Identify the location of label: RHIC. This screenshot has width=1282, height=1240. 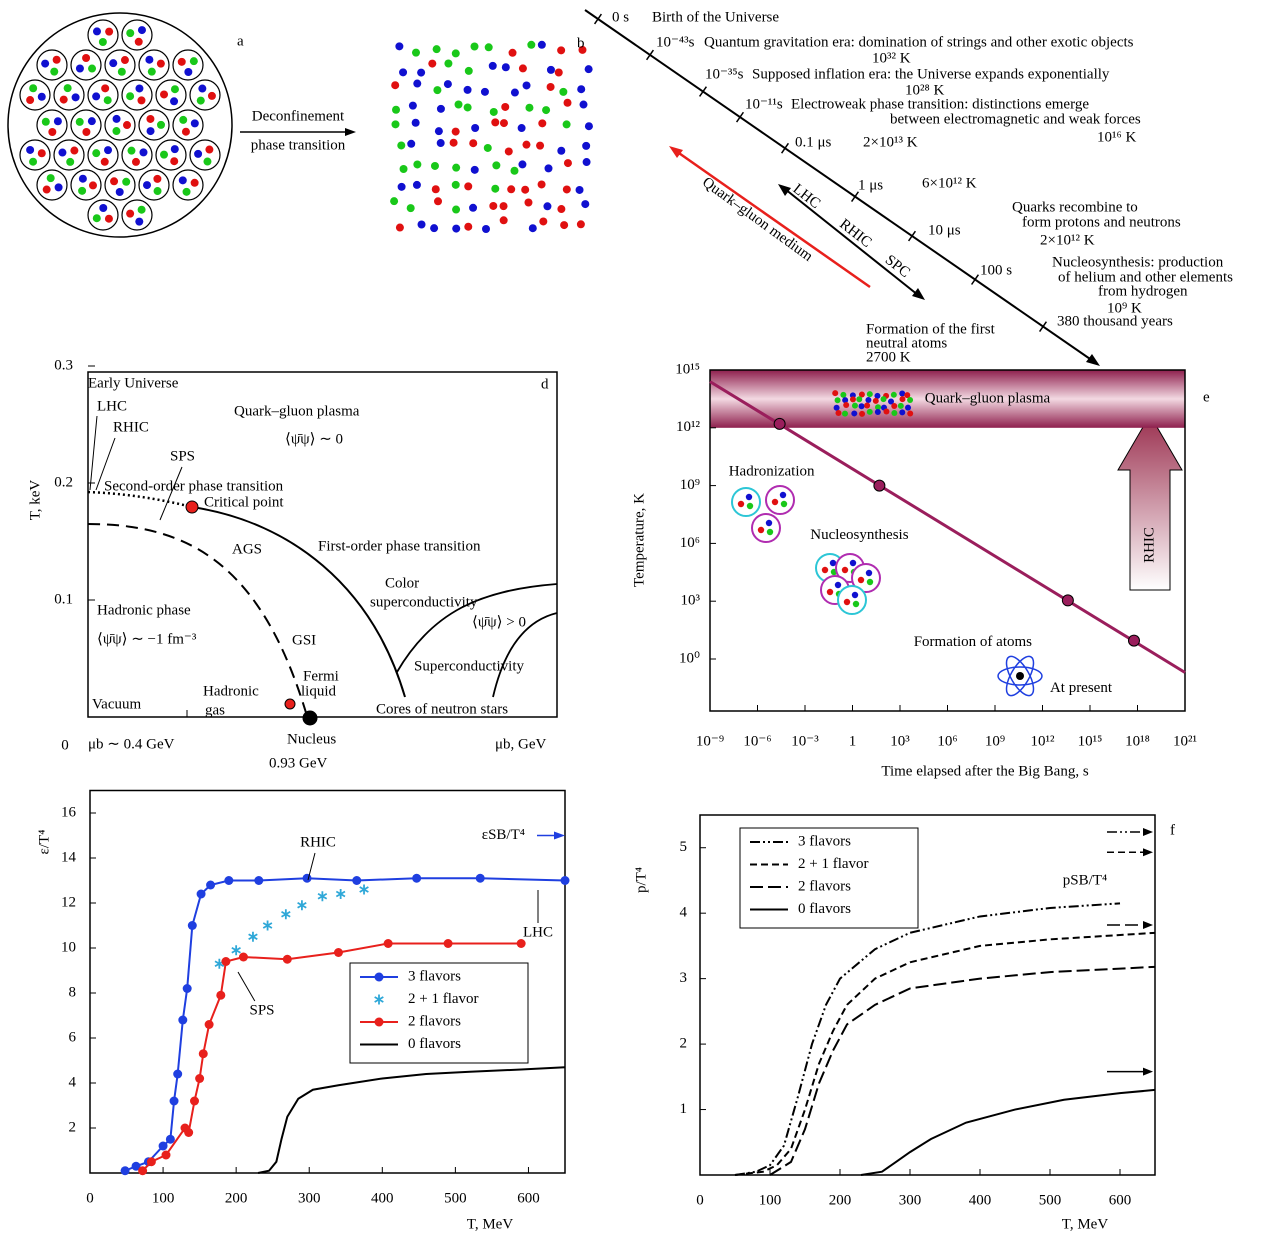
(131, 427).